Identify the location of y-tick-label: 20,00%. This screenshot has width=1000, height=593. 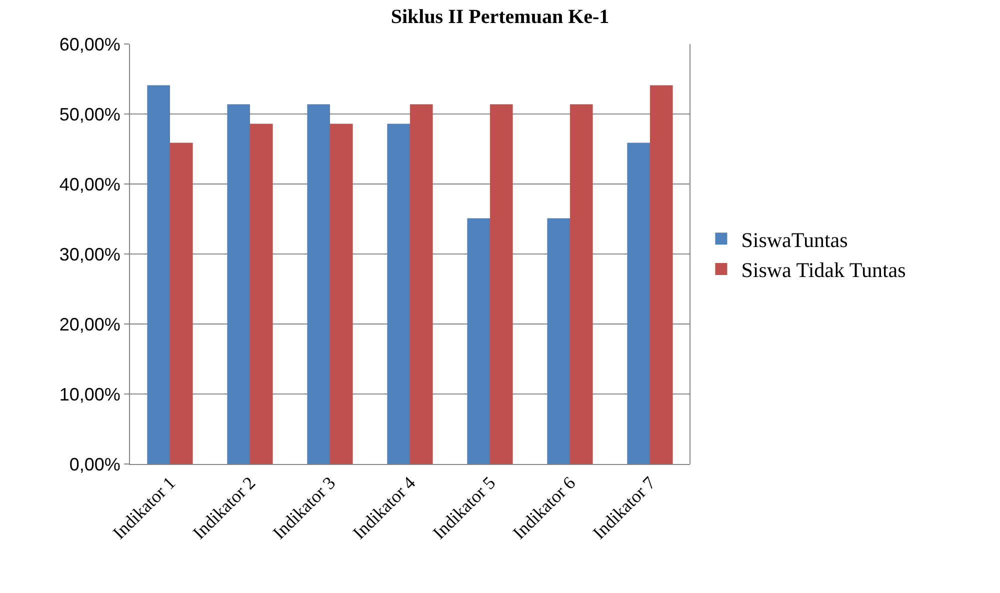
(89, 324).